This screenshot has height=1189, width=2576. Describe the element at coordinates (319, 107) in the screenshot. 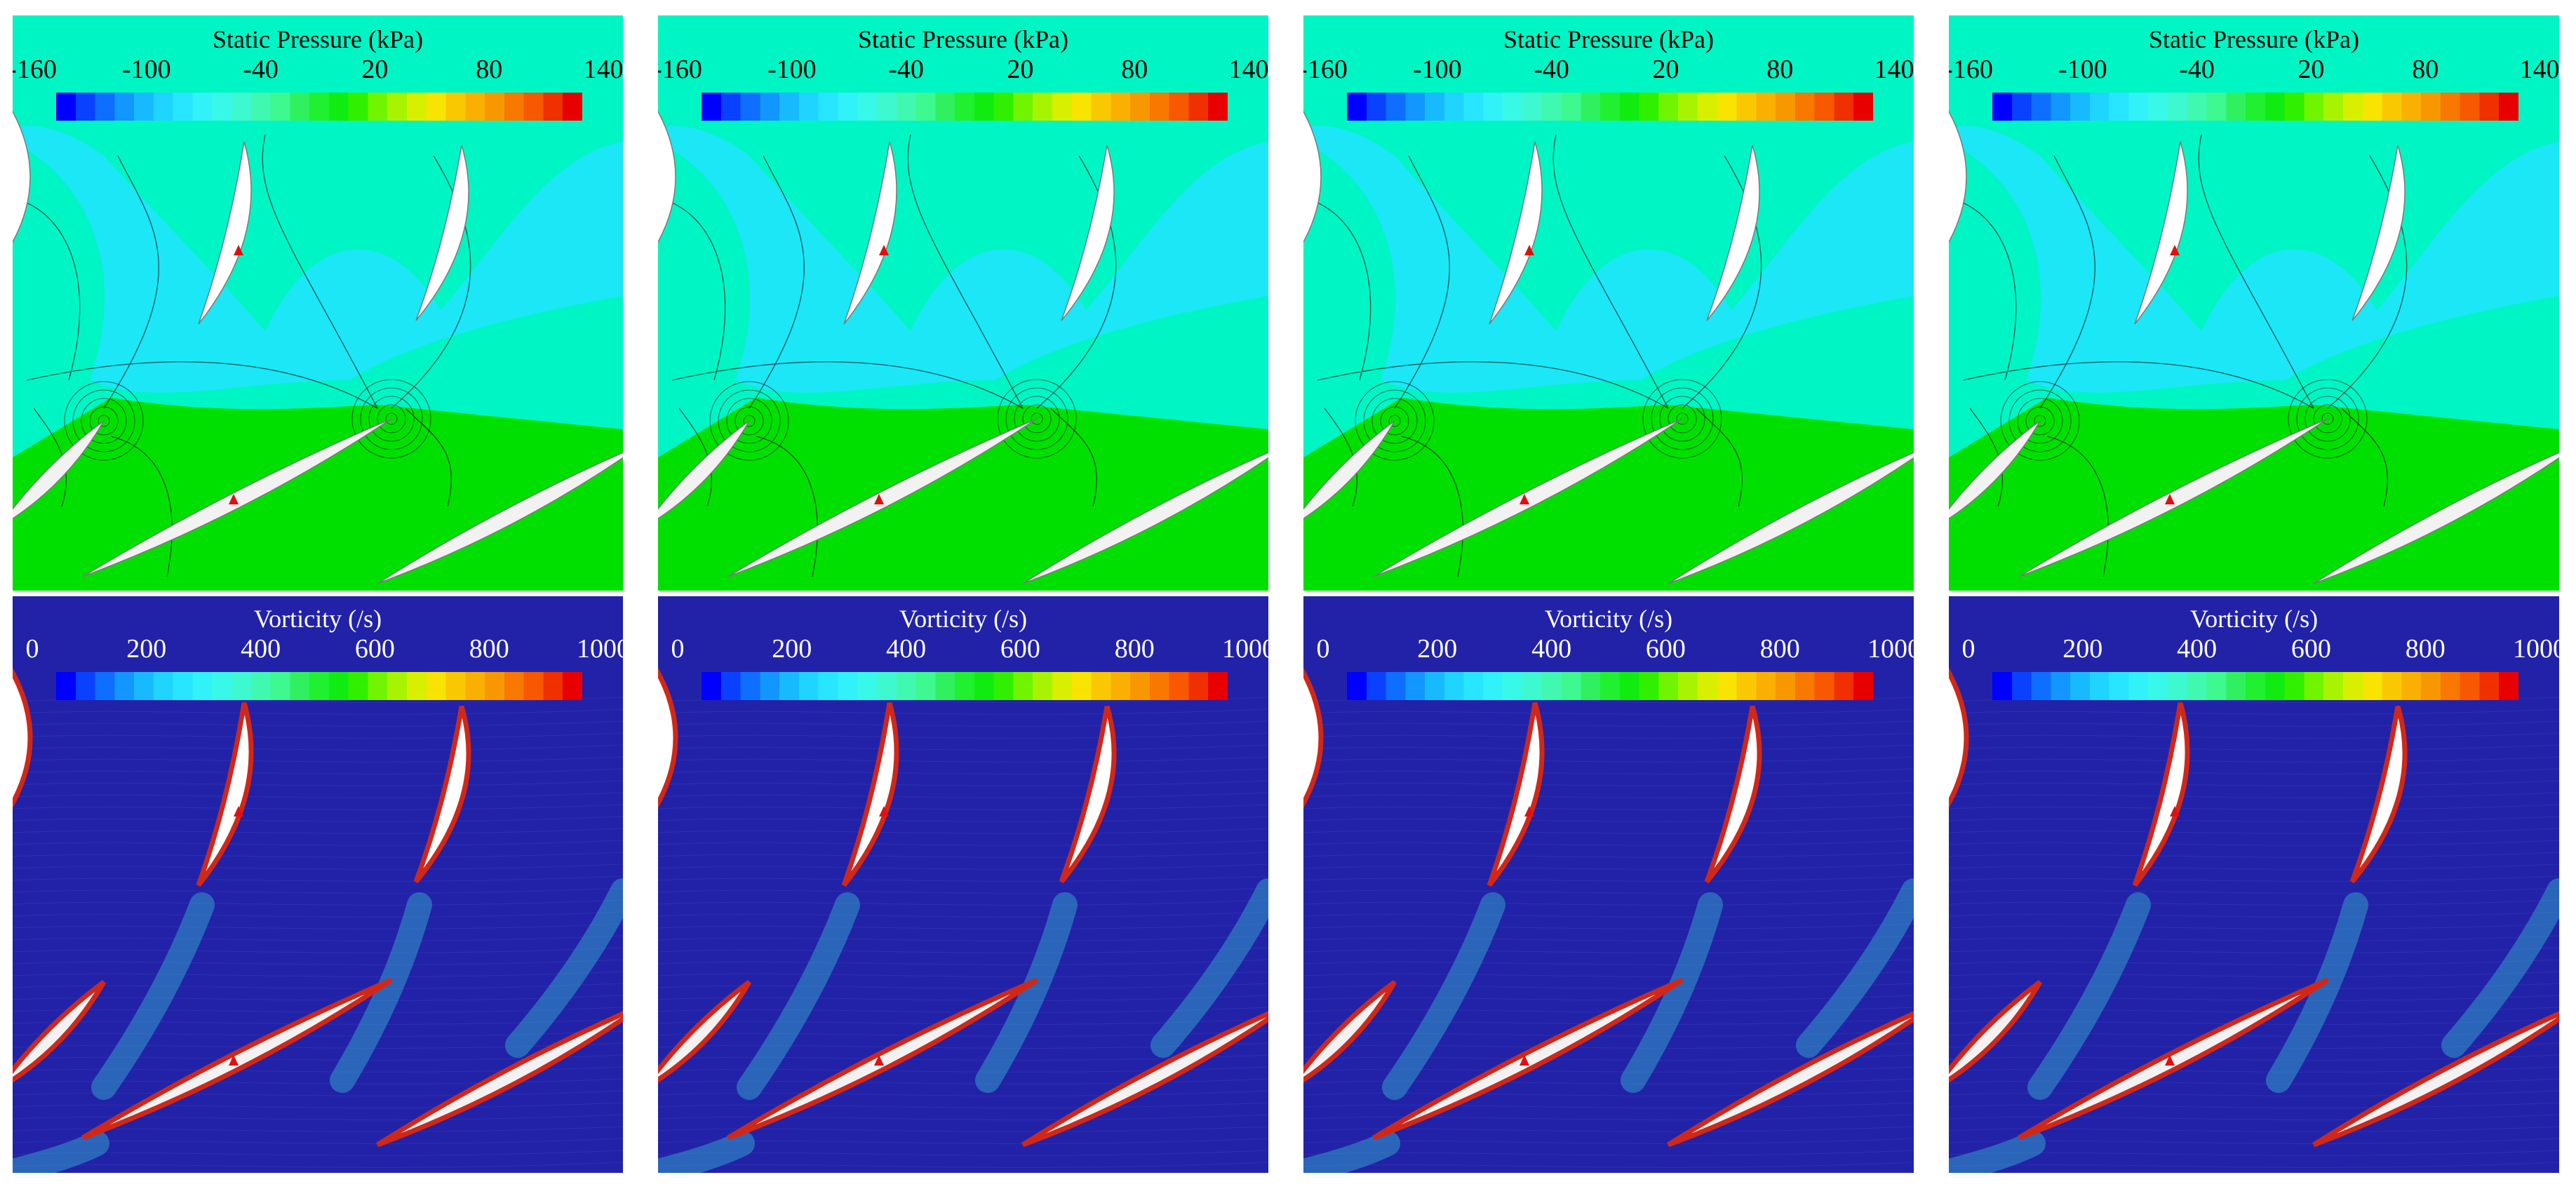

I see `pressure-colorbar` at that location.